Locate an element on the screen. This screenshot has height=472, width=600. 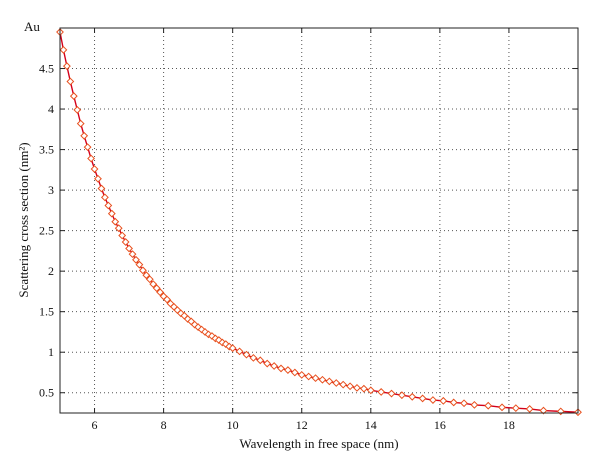
x-tick-label: 10 is located at coordinates (233, 425).